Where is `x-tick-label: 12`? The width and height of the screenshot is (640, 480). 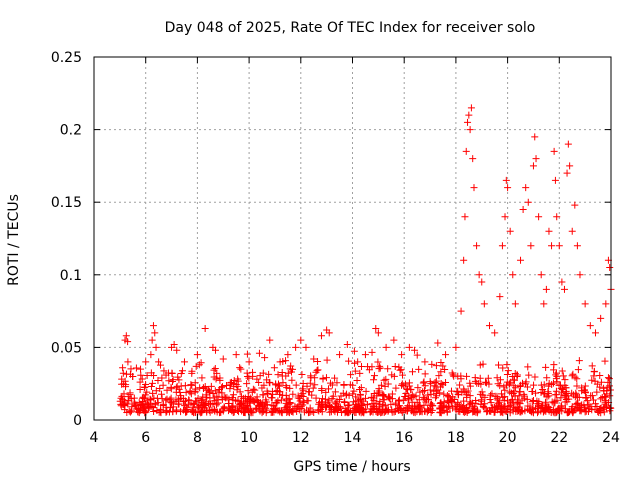
x-tick-label: 12 is located at coordinates (301, 438).